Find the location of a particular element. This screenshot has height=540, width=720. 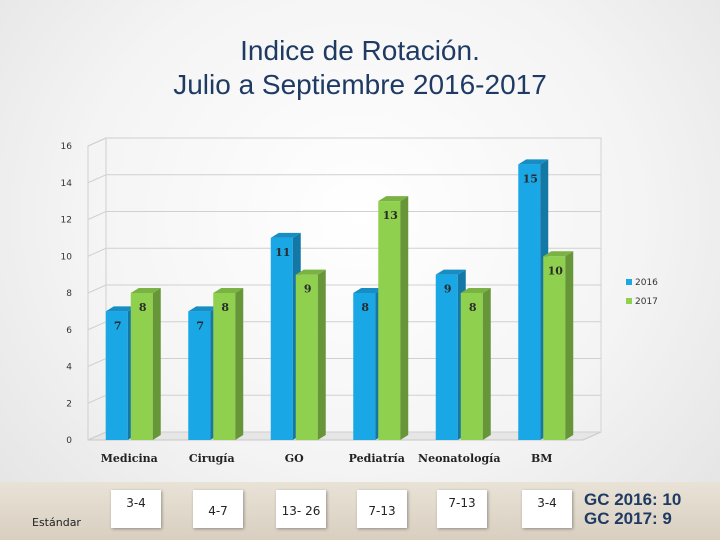

y-tick-label: 10 is located at coordinates (67, 257).